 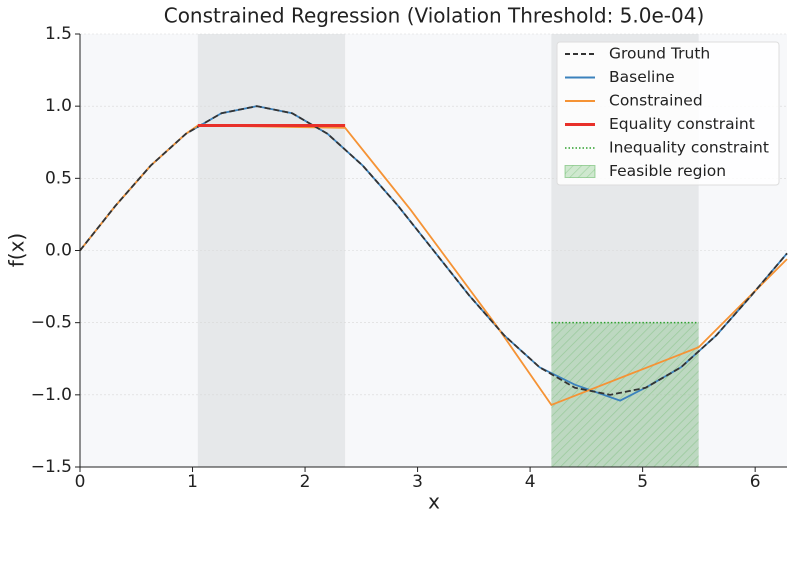 I want to click on x-tick-label: 5, so click(x=642, y=482).